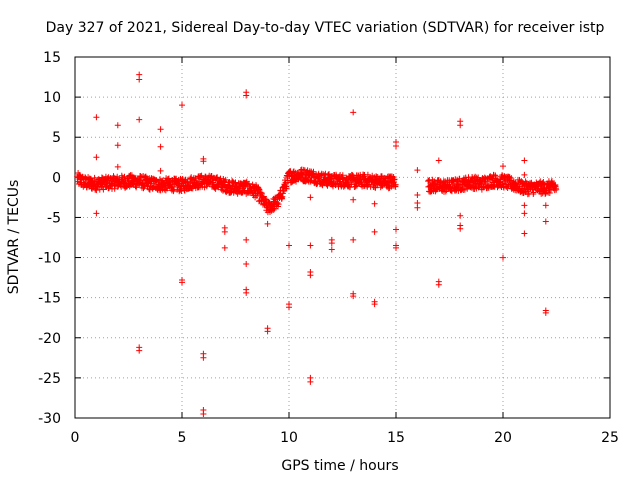 The width and height of the screenshot is (640, 480). Describe the element at coordinates (49, 339) in the screenshot. I see `y-tick-label: -20` at that location.